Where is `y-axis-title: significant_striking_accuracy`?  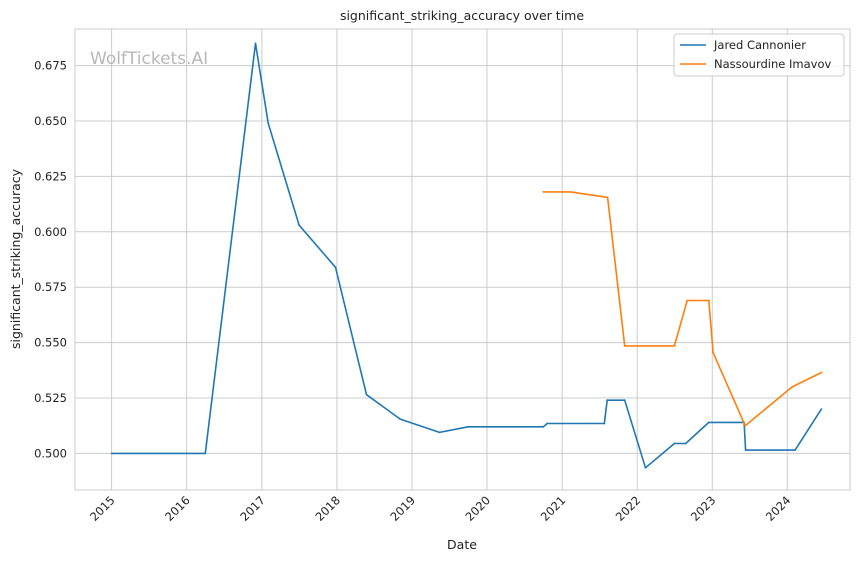 y-axis-title: significant_striking_accuracy is located at coordinates (15, 258).